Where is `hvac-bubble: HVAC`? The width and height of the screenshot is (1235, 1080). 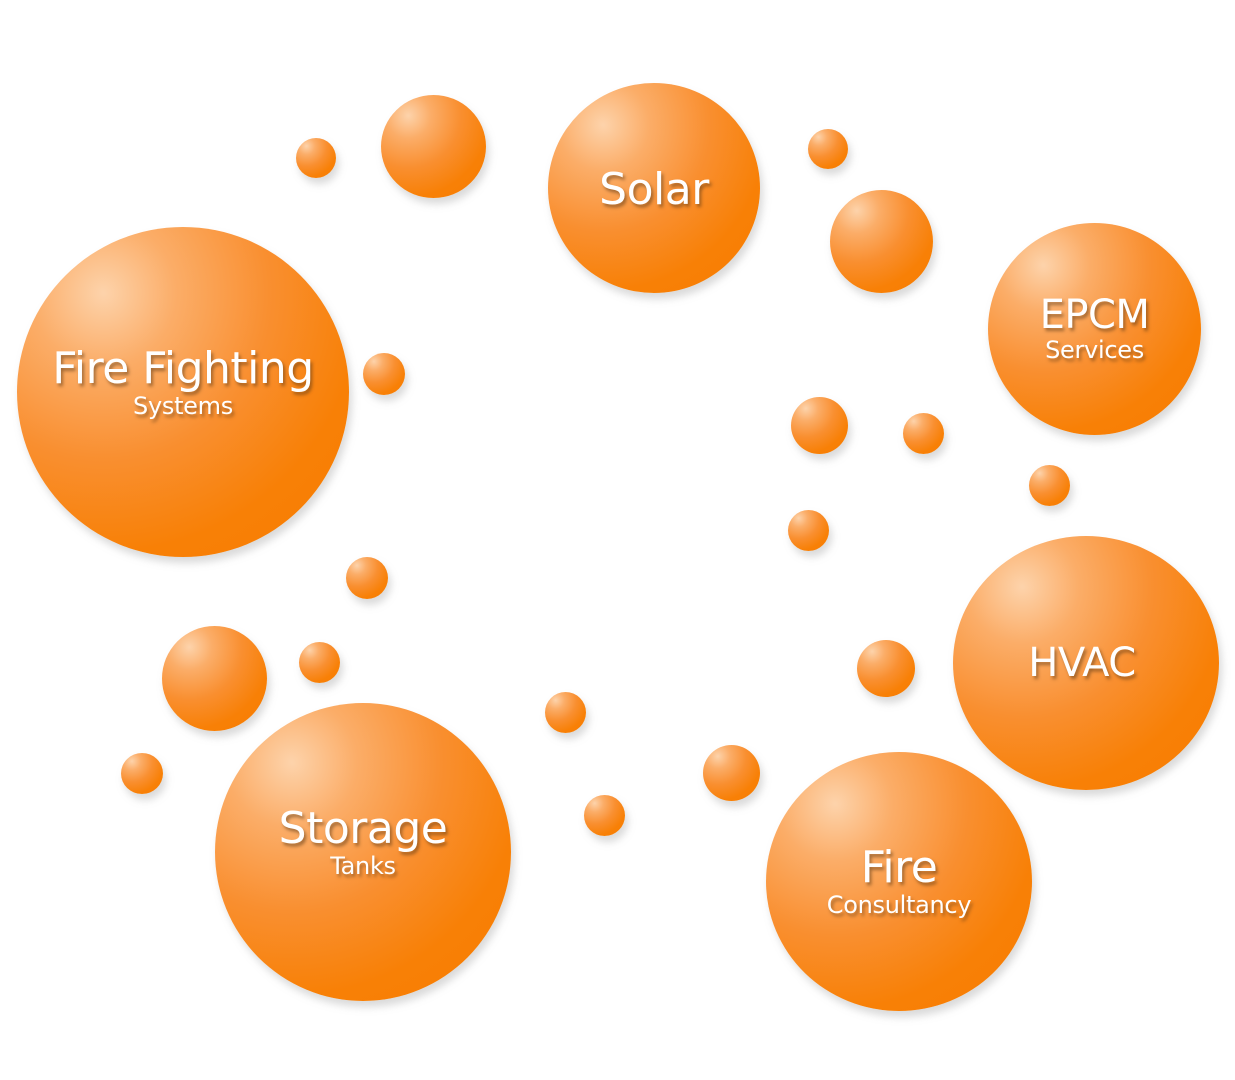
hvac-bubble: HVAC is located at coordinates (1086, 663).